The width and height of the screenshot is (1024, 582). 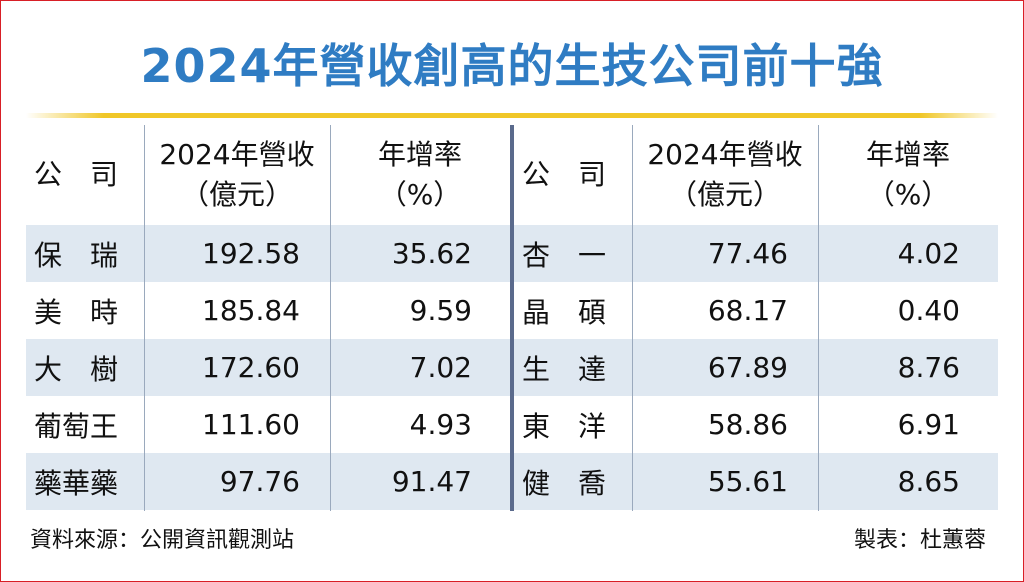 I want to click on company-name: 保 瑞, so click(x=76, y=255).